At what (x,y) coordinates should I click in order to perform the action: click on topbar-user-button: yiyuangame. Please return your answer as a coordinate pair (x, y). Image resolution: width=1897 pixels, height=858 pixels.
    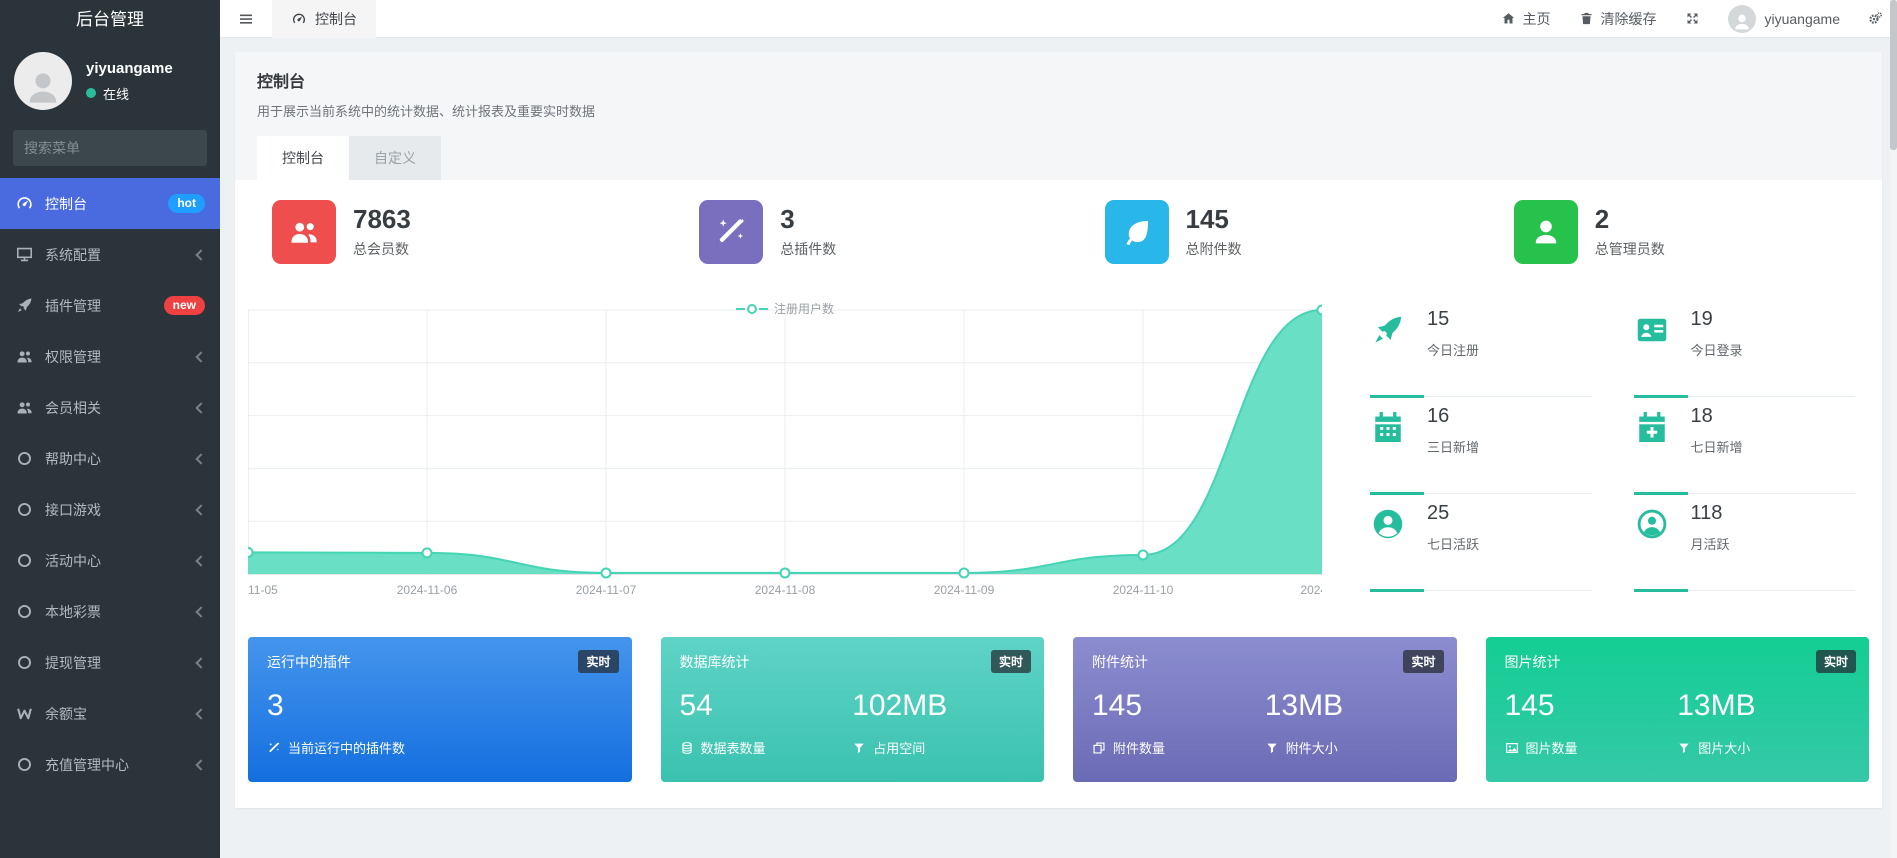
    Looking at the image, I should click on (1783, 18).